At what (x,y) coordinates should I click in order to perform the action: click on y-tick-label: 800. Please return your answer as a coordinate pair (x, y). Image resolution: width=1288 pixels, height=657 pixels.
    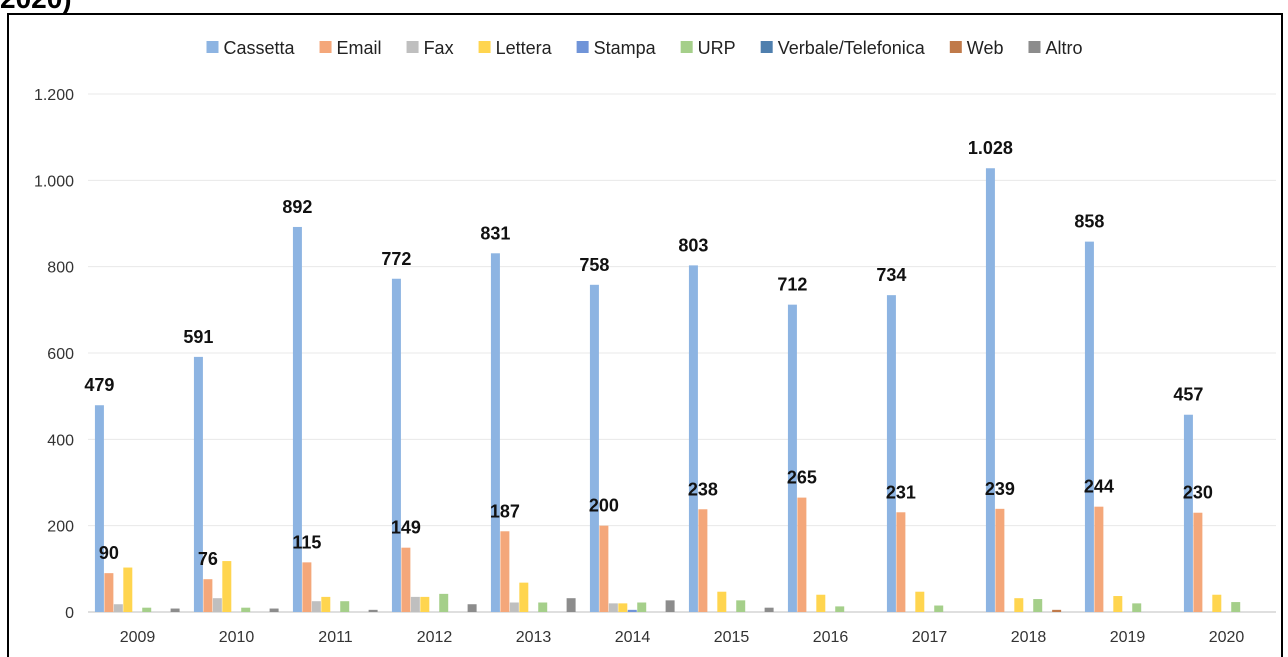
    Looking at the image, I should click on (60, 268).